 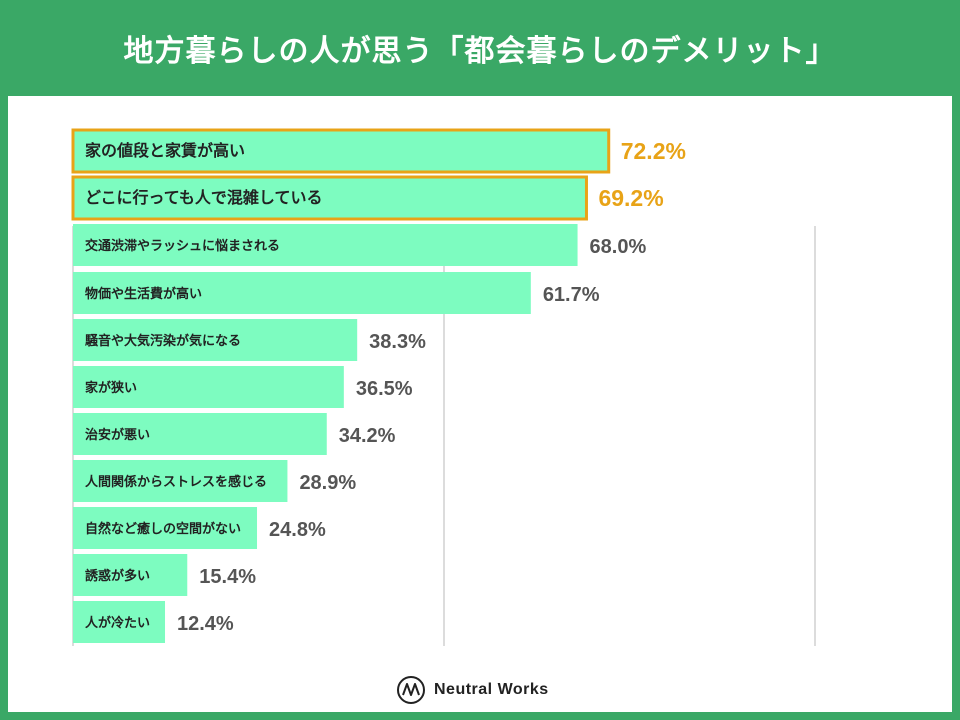 What do you see at coordinates (480, 51) in the screenshot?
I see `chart-title: 地方暮らしの人が思う「都会暮らしのデメリット」` at bounding box center [480, 51].